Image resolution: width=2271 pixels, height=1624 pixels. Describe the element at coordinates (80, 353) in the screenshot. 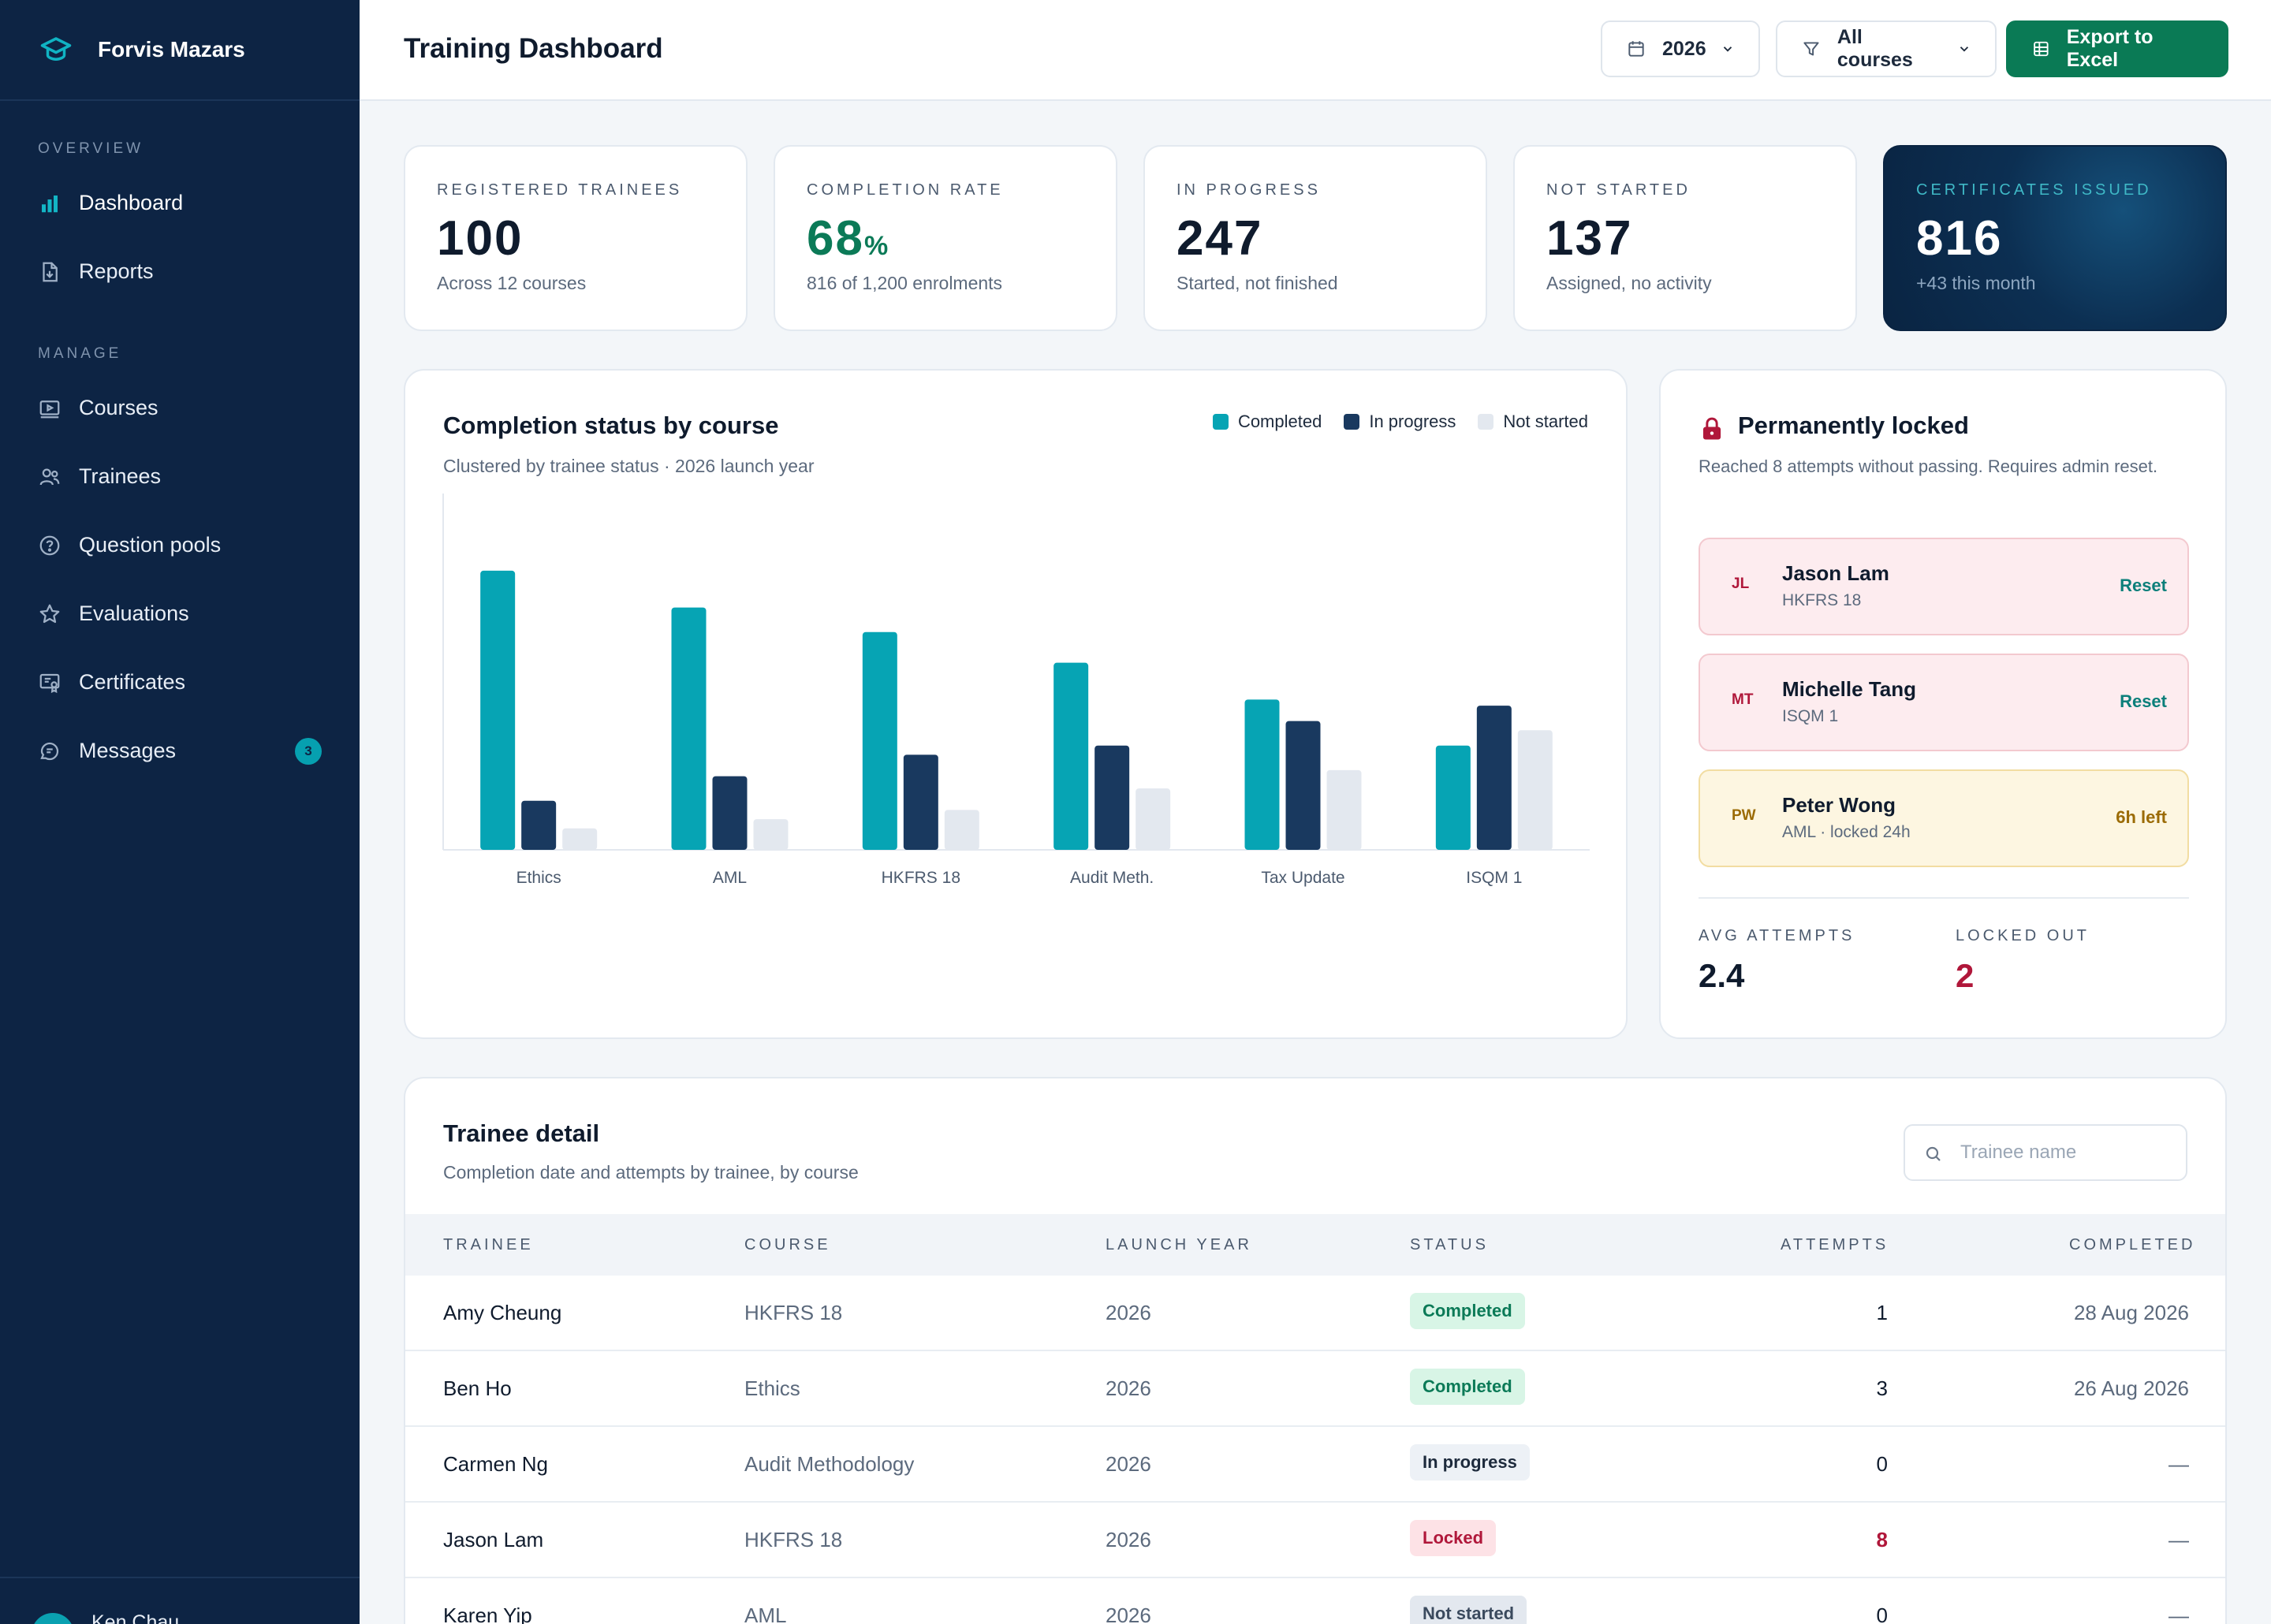

I see `nav-section-manage: MANAGE` at that location.